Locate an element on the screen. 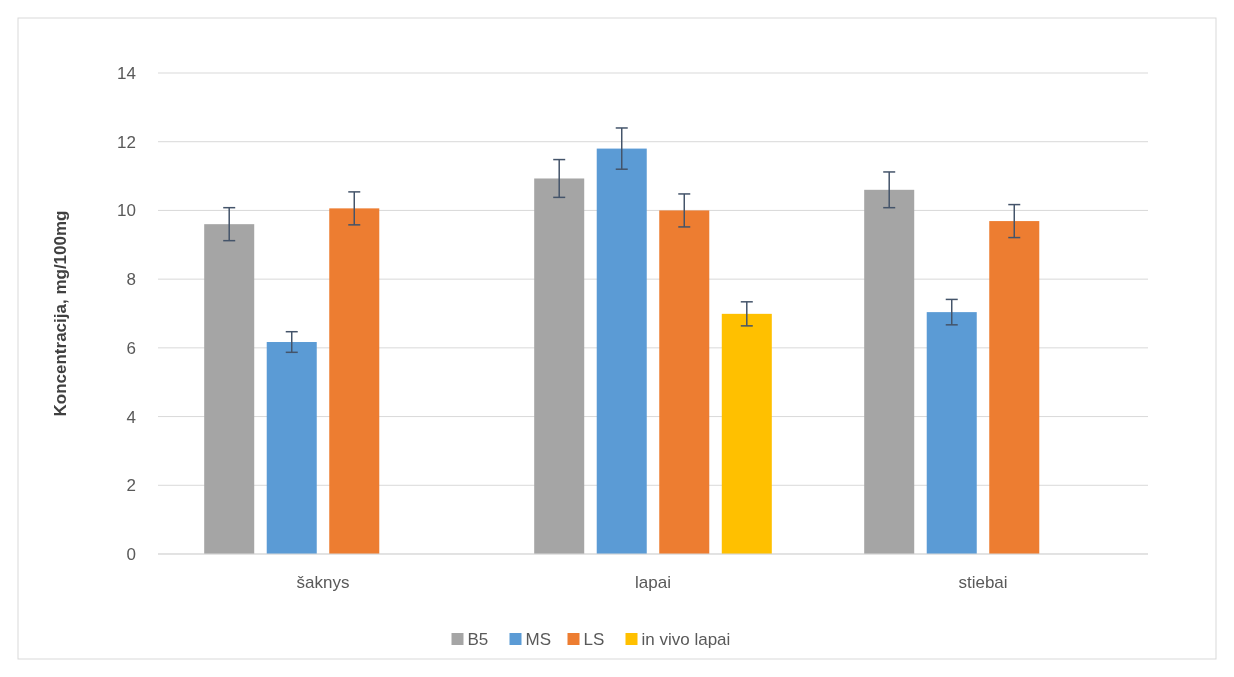 This screenshot has height=677, width=1234. legend-label: B5 is located at coordinates (478, 639).